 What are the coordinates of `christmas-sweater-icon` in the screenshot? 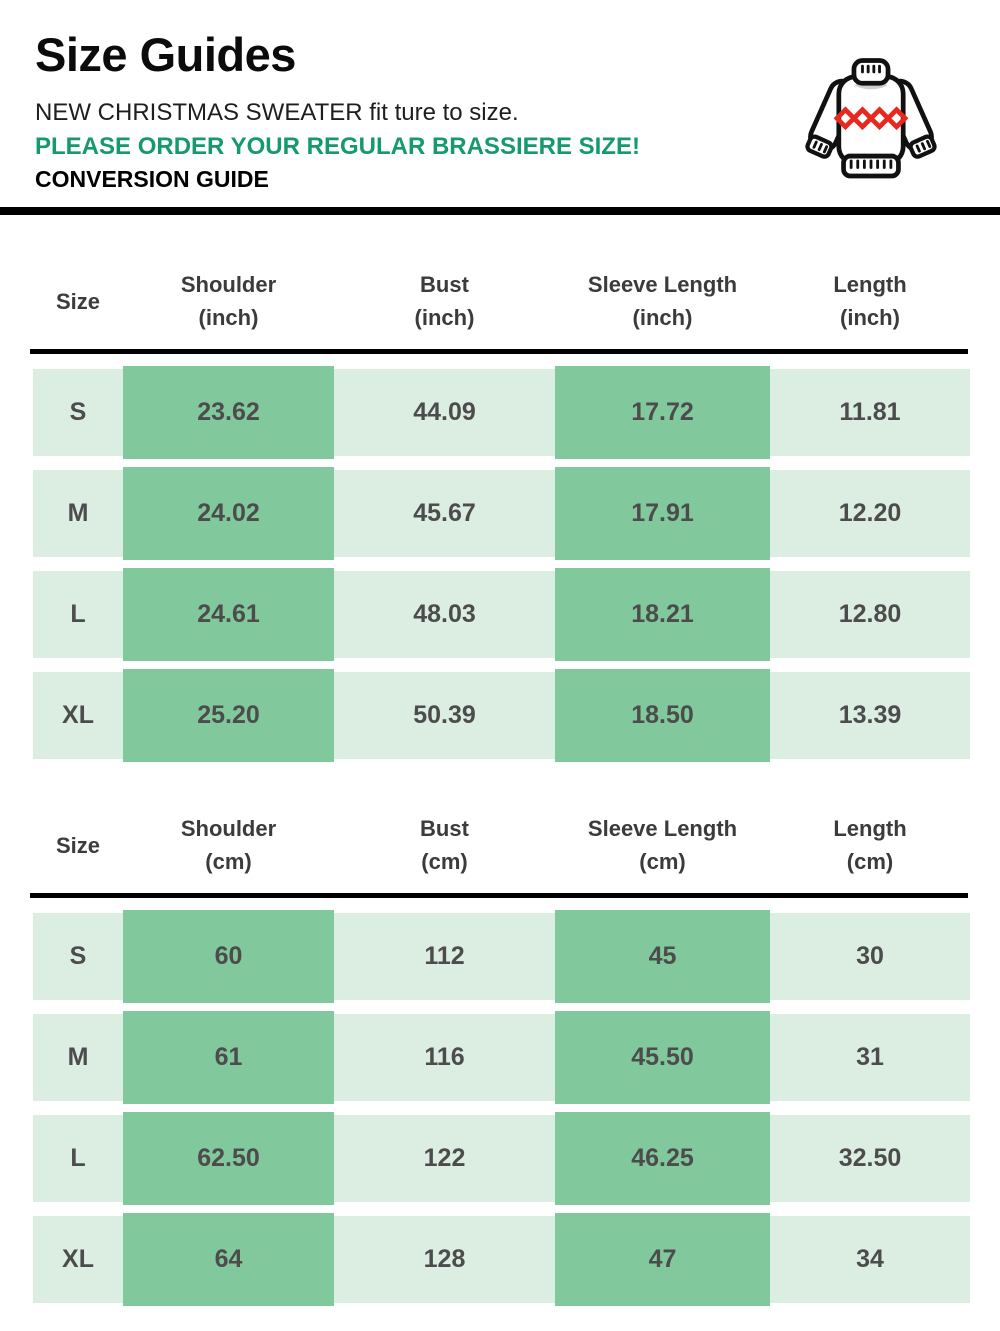 It's located at (871, 123).